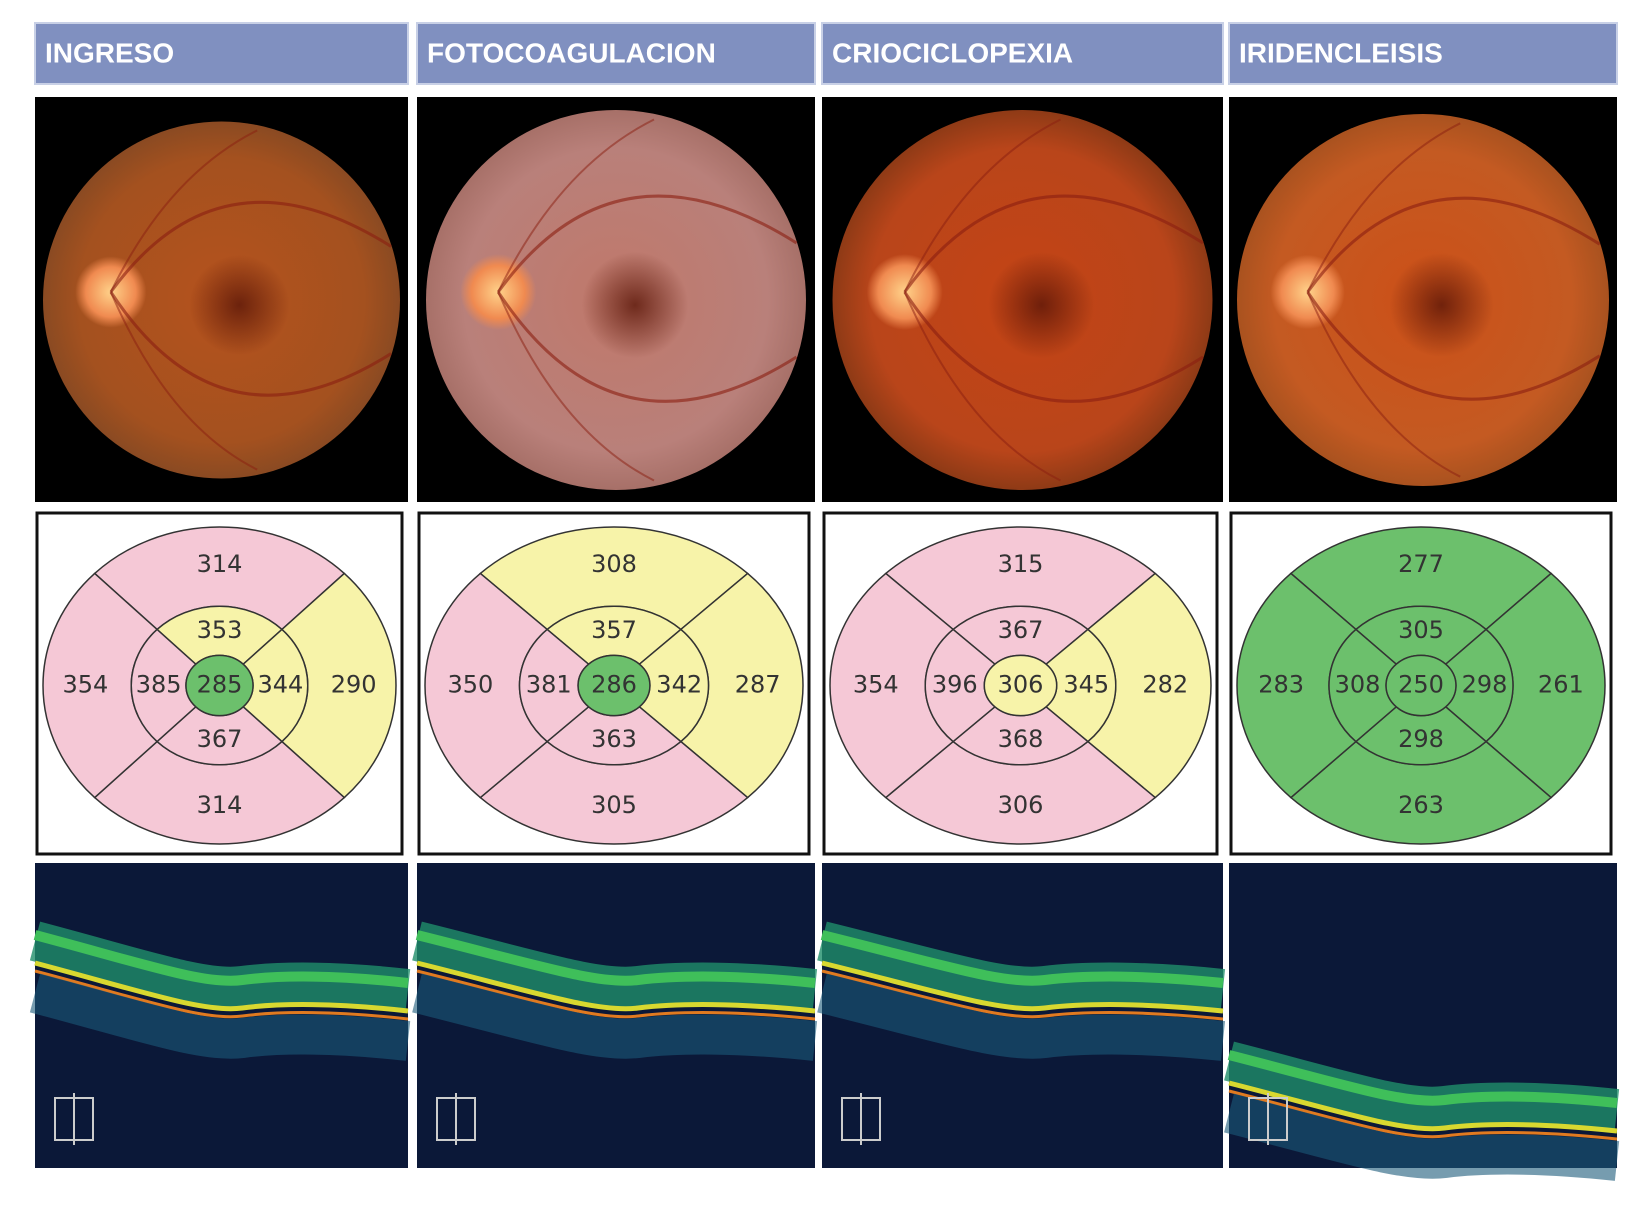  I want to click on inner-thickness: 368, so click(1021, 739).